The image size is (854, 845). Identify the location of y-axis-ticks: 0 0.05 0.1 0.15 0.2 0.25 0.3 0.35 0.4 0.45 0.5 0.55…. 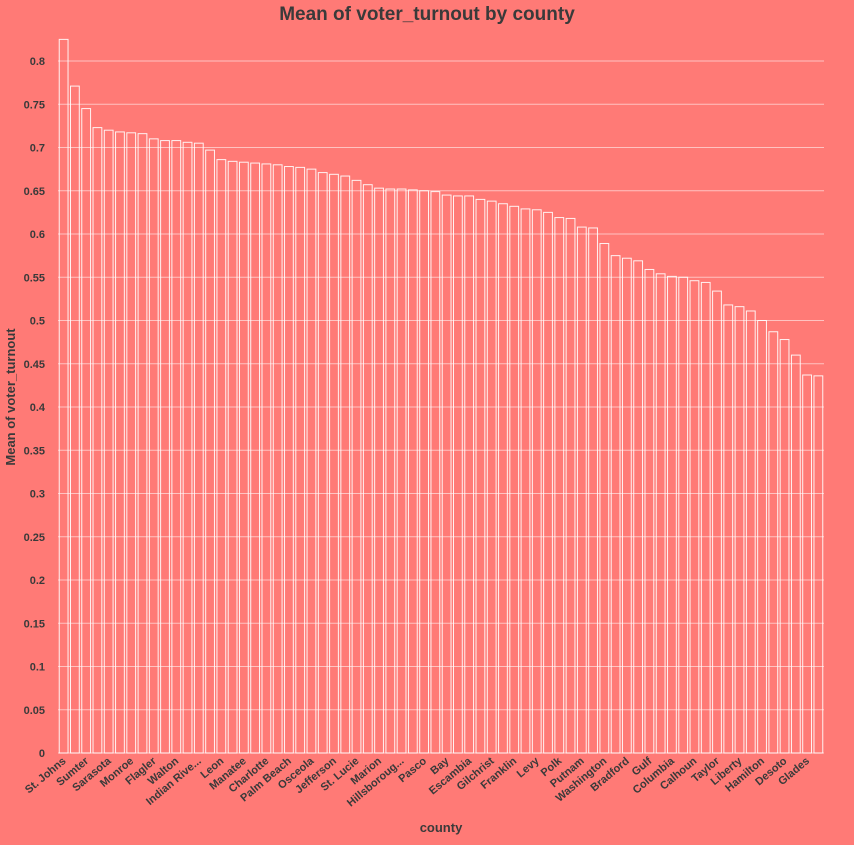
(35, 408).